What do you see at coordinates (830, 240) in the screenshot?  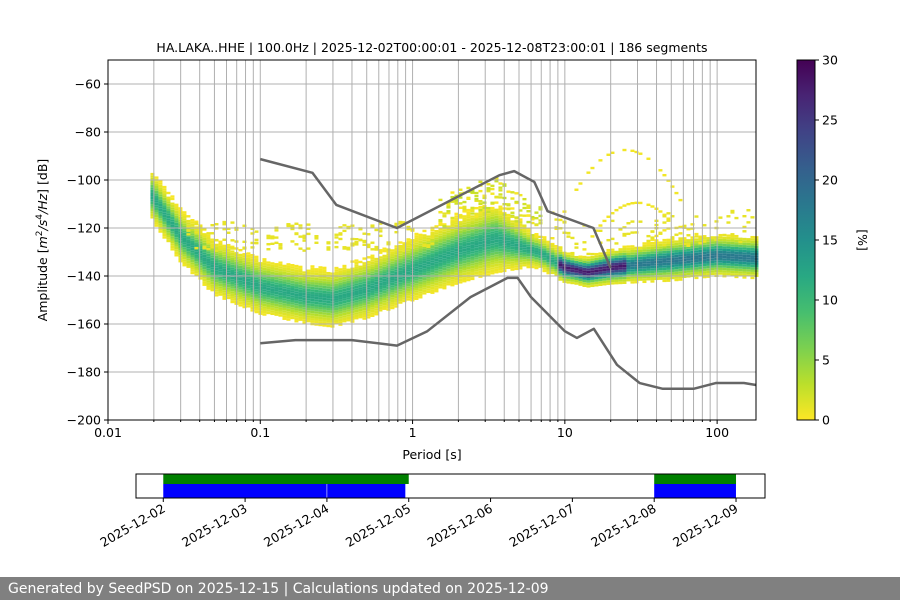 I see `colorbar-tick-label: 15` at bounding box center [830, 240].